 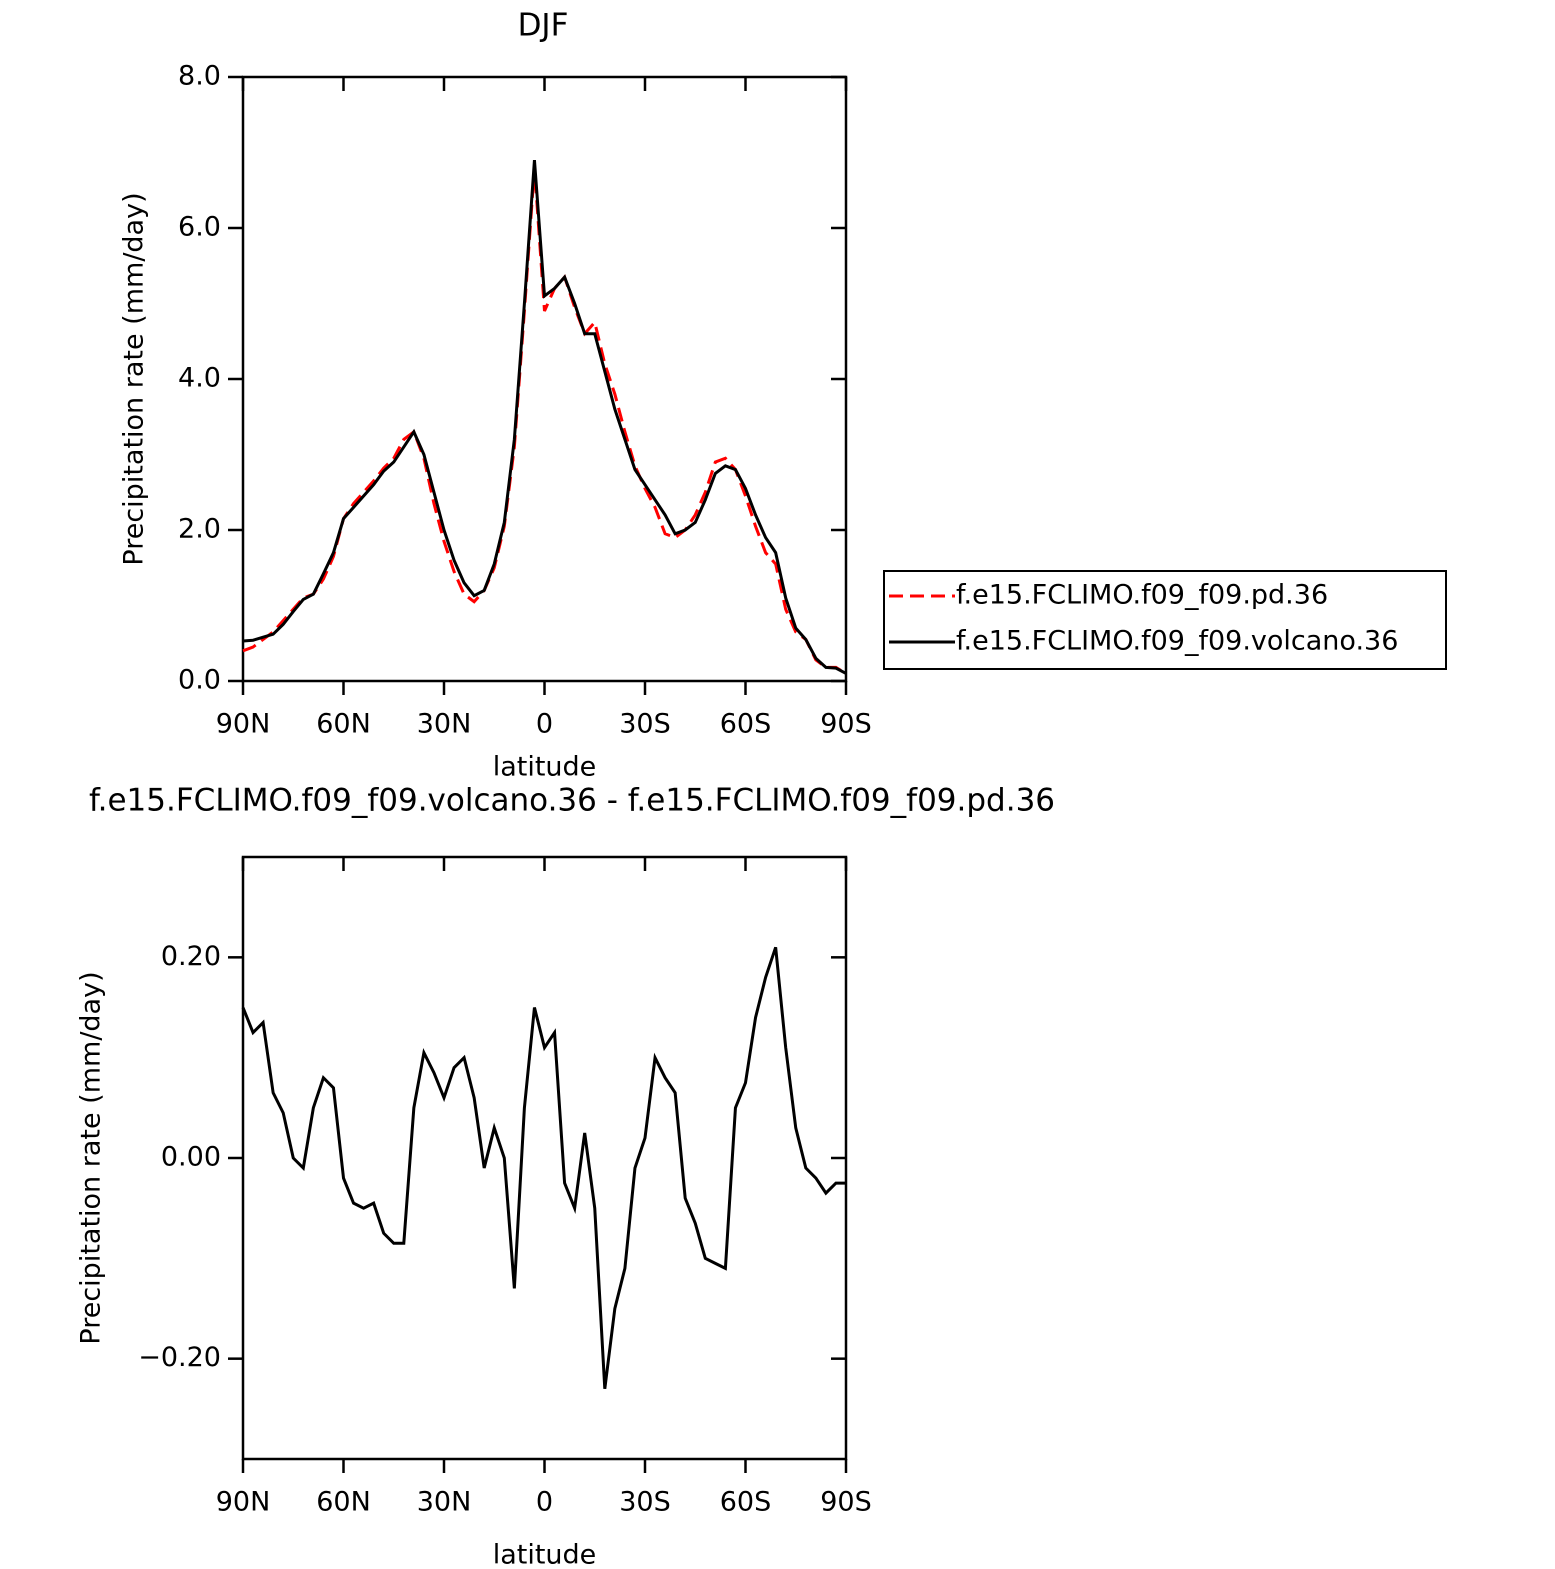 What do you see at coordinates (191, 1157) in the screenshot?
I see `y-tick-label: 0.00` at bounding box center [191, 1157].